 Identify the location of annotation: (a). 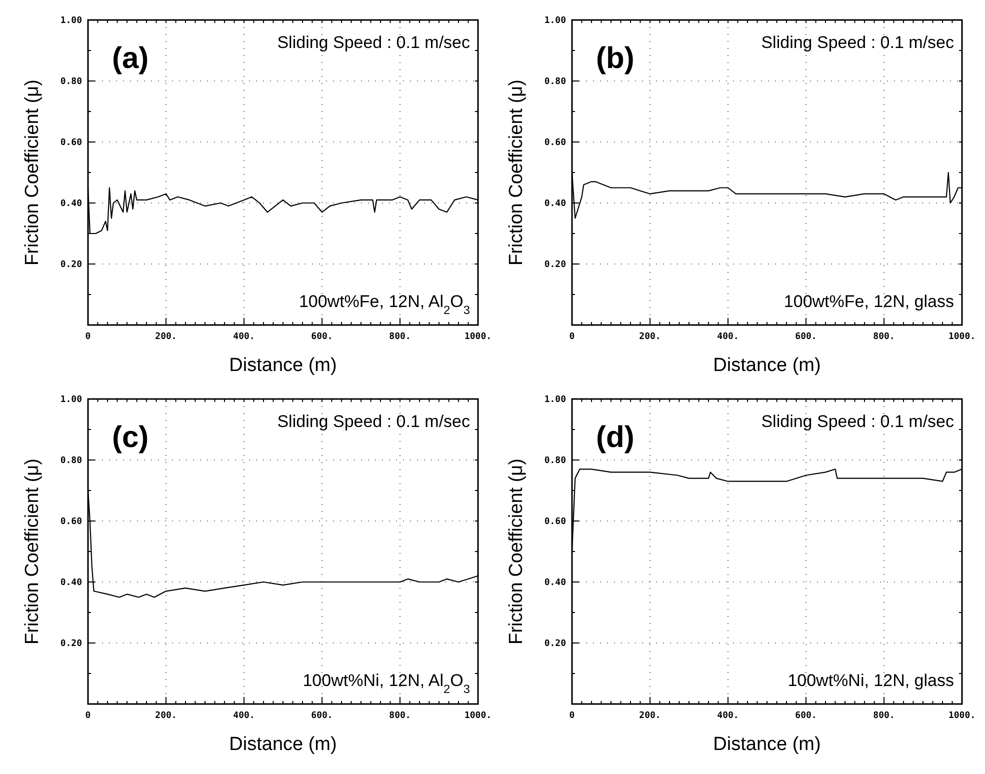
(130, 58).